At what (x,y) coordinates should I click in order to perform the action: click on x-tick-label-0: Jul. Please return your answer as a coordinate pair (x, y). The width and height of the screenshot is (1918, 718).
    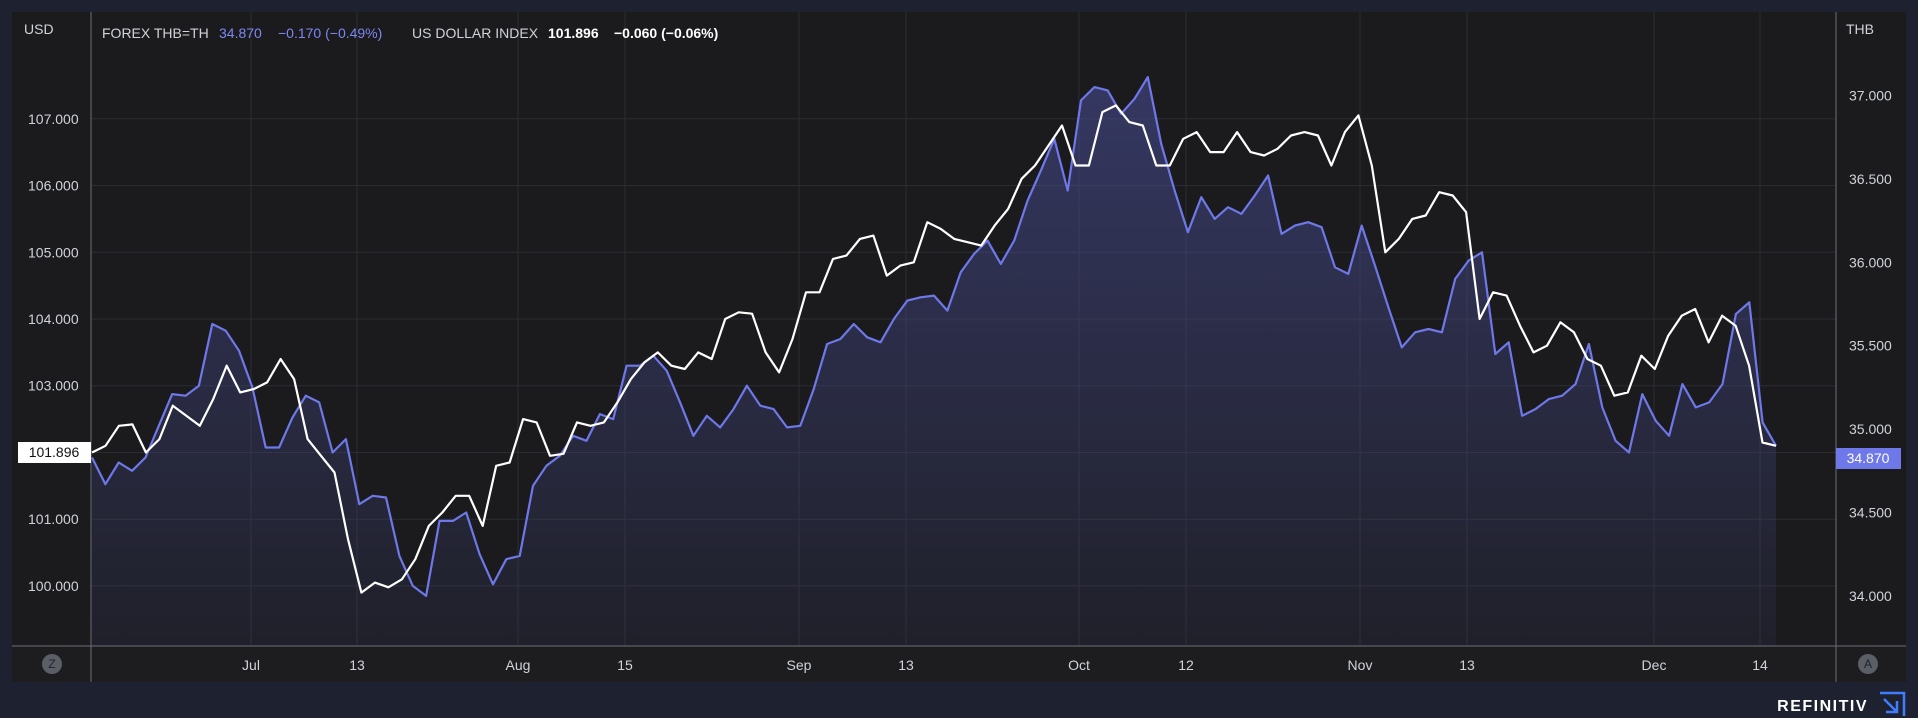
    Looking at the image, I should click on (251, 665).